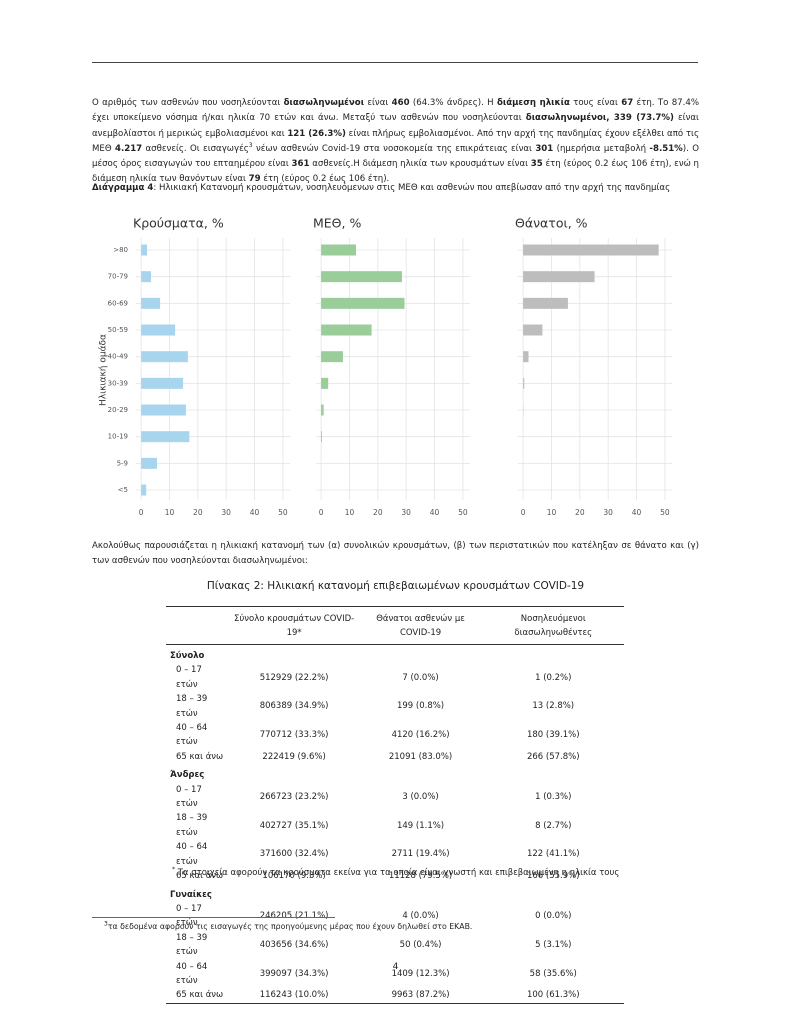  I want to click on y-tick-label: 30-39, so click(118, 383).